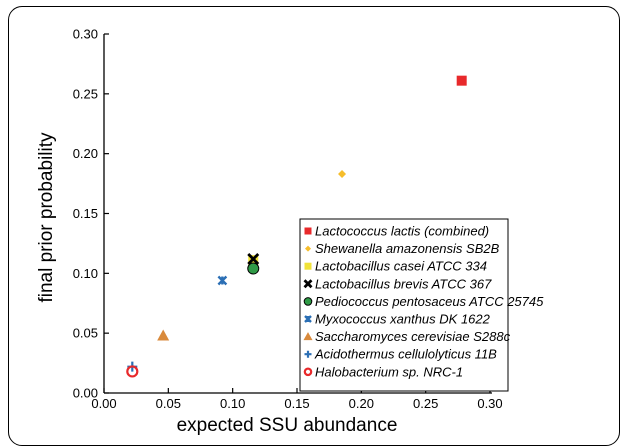  Describe the element at coordinates (425, 403) in the screenshot. I see `x-tick-label: 0.25` at that location.